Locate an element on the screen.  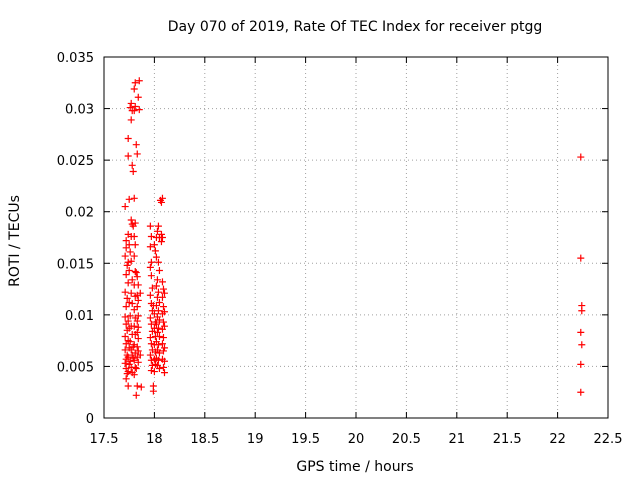
y-tick-label: 0.035 is located at coordinates (75, 58).